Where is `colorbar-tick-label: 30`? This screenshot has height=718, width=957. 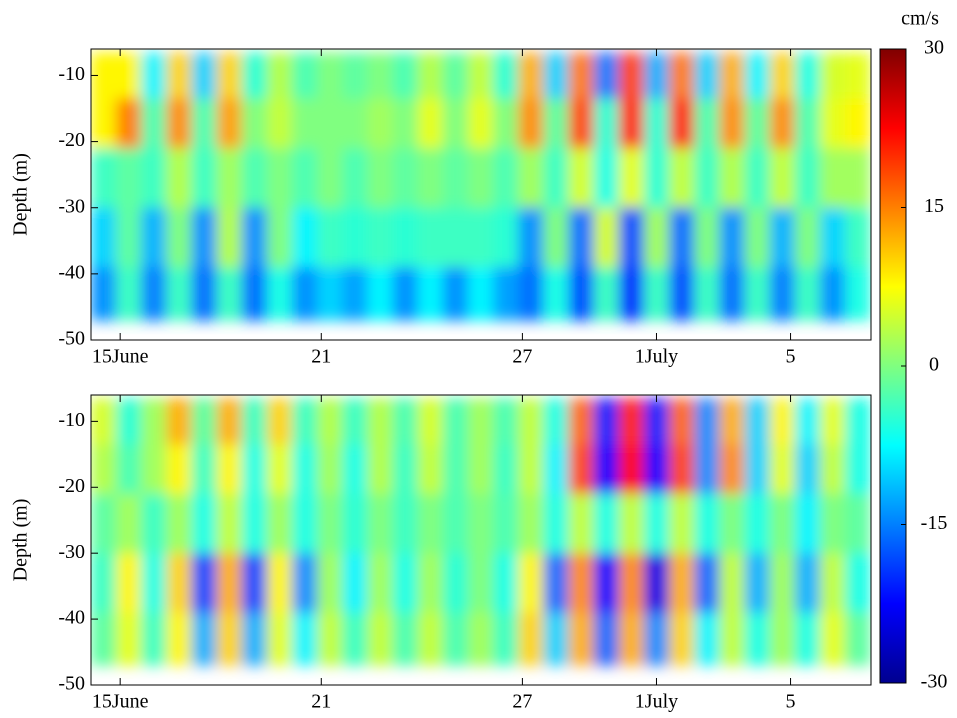
colorbar-tick-label: 30 is located at coordinates (934, 48).